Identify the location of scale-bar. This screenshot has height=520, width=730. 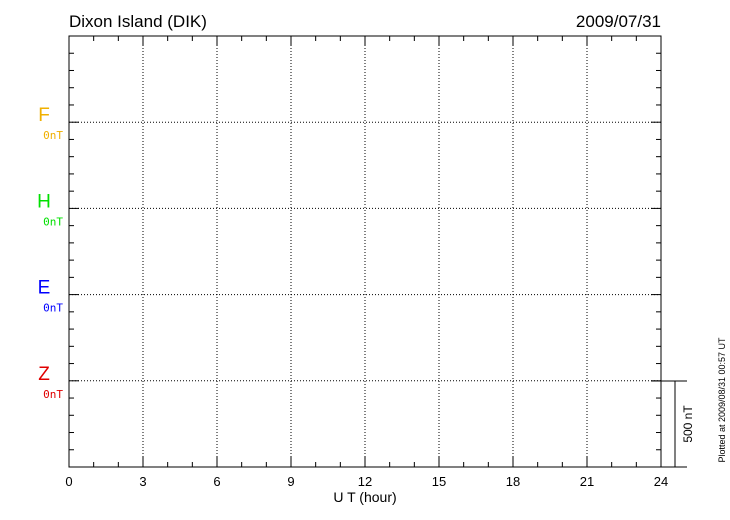
(669, 424).